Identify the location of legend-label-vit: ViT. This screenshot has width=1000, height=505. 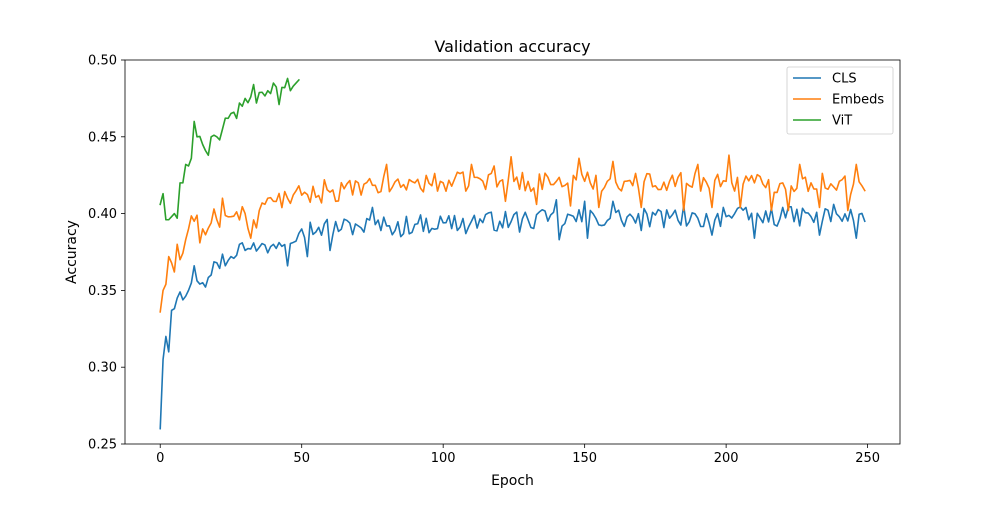
(842, 121).